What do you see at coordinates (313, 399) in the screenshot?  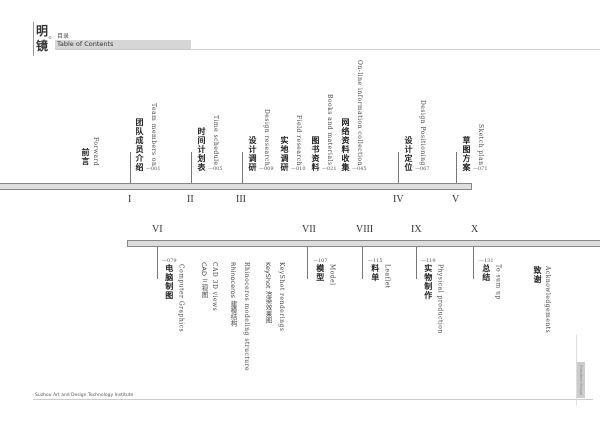 I see `footer-line` at bounding box center [313, 399].